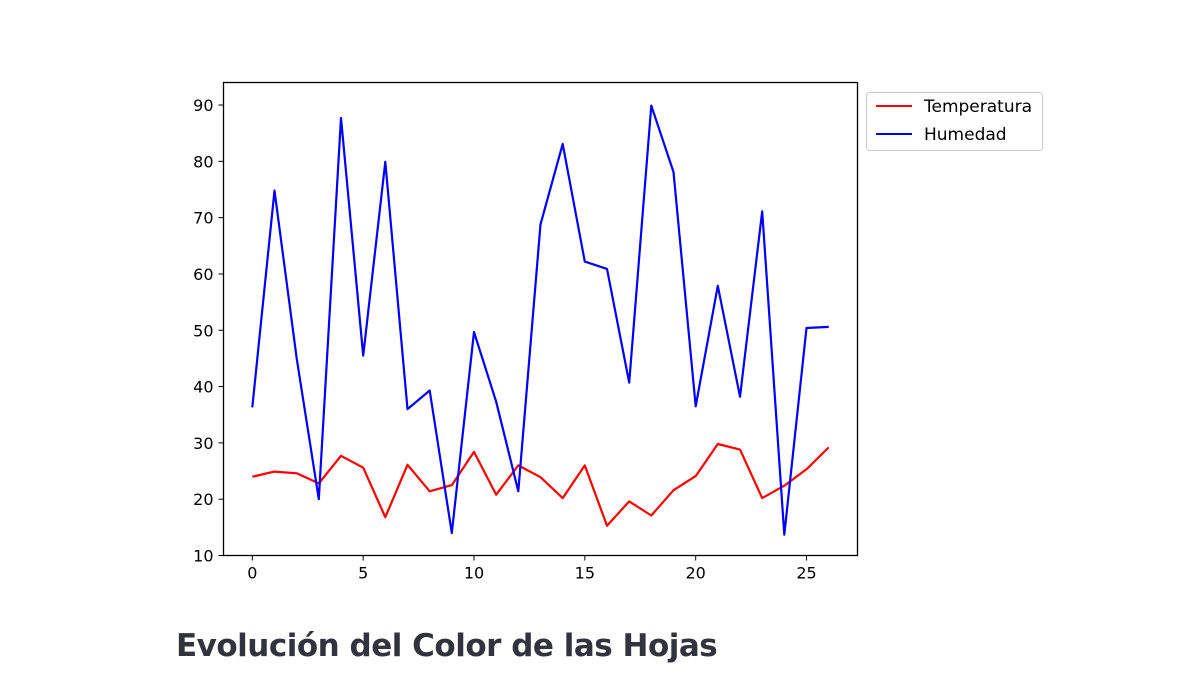 Image resolution: width=1195 pixels, height=689 pixels. Describe the element at coordinates (203, 556) in the screenshot. I see `y-tick-label: 10` at that location.